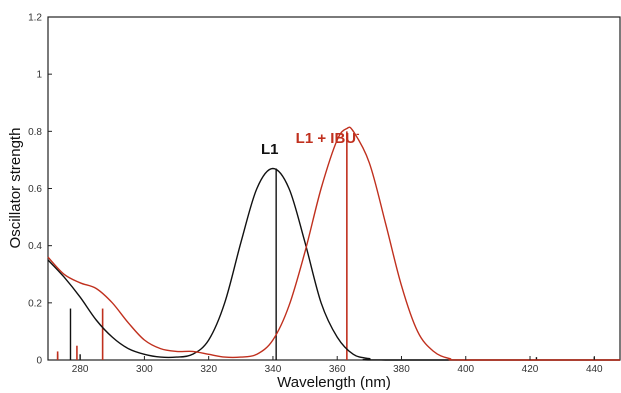 This screenshot has height=393, width=621. Describe the element at coordinates (39, 75) in the screenshot. I see `y-tick-label: 1` at that location.